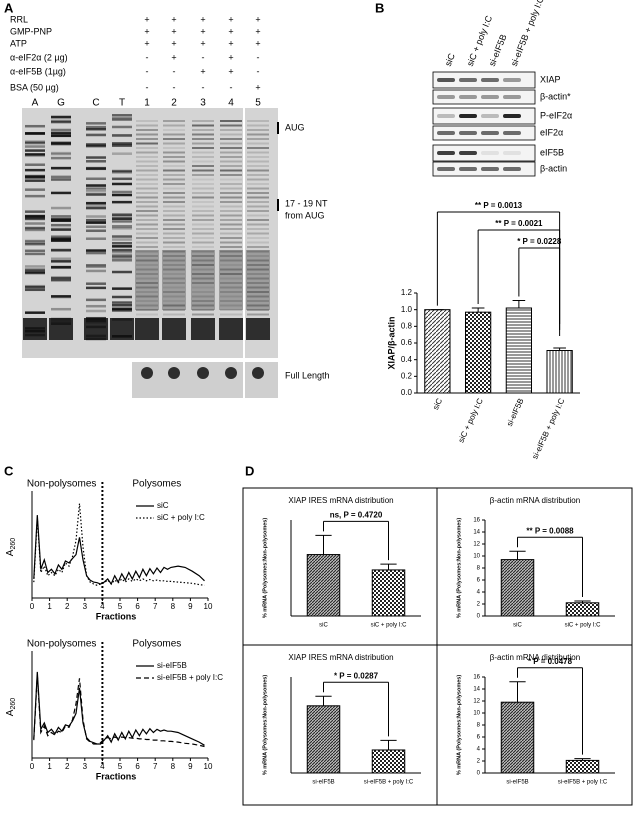 This screenshot has width=637, height=813. I want to click on region-label: Polysomes, so click(156, 644).